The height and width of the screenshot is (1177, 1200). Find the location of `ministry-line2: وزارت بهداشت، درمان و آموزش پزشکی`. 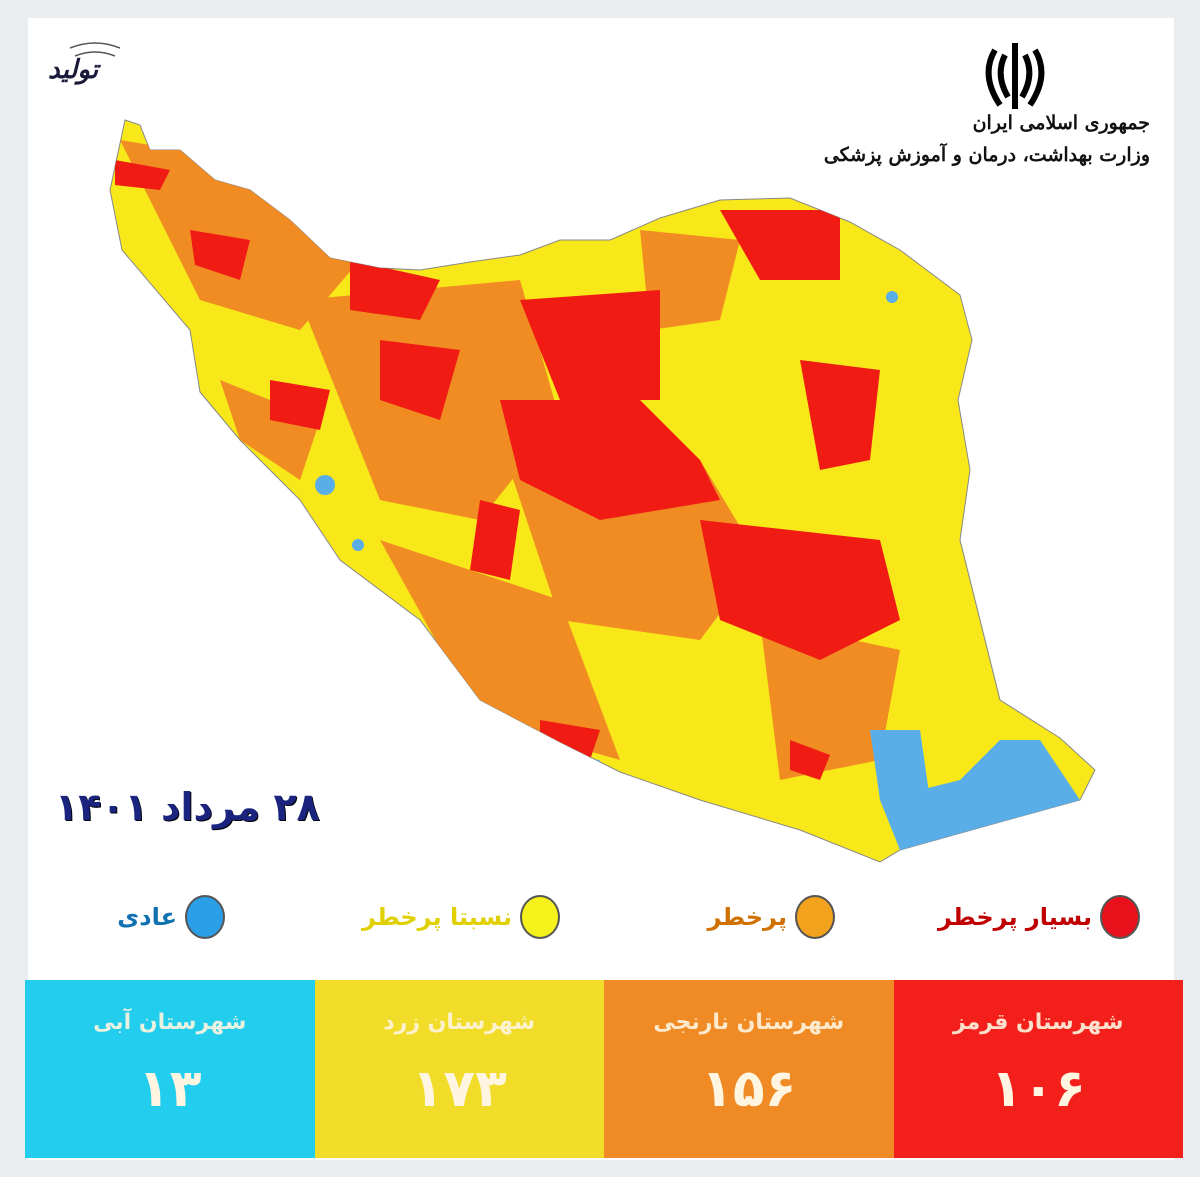

ministry-line2: وزارت بهداشت، درمان و آموزش پزشکی is located at coordinates (986, 155).